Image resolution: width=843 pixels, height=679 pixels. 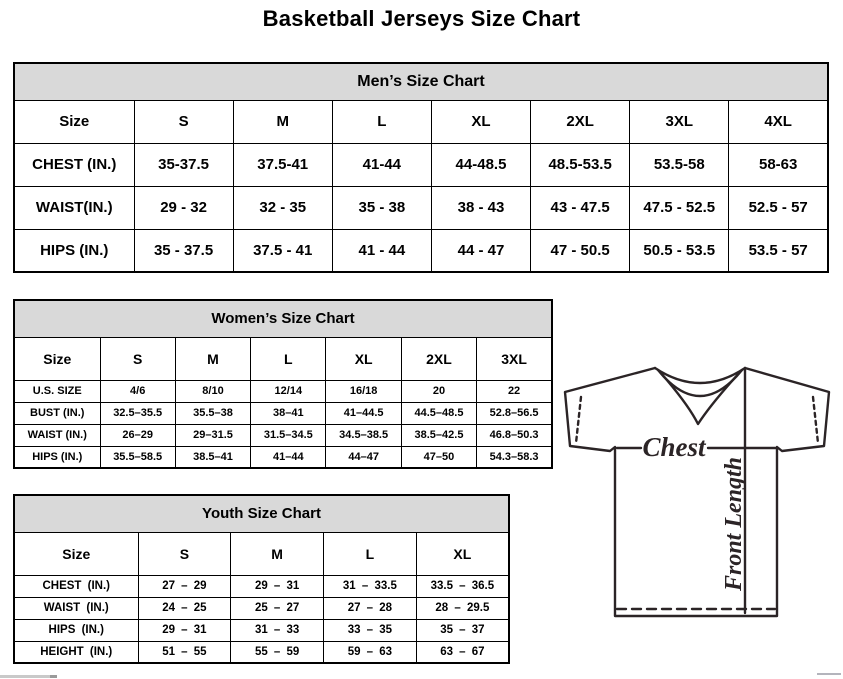 What do you see at coordinates (700, 375) in the screenshot?
I see `jersey-collar-curve-outer` at bounding box center [700, 375].